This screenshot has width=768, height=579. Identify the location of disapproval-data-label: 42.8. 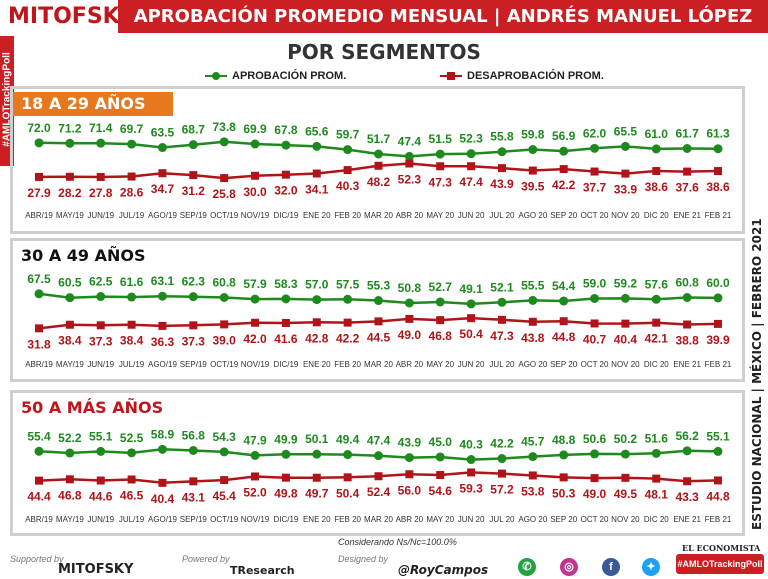
(317, 338).